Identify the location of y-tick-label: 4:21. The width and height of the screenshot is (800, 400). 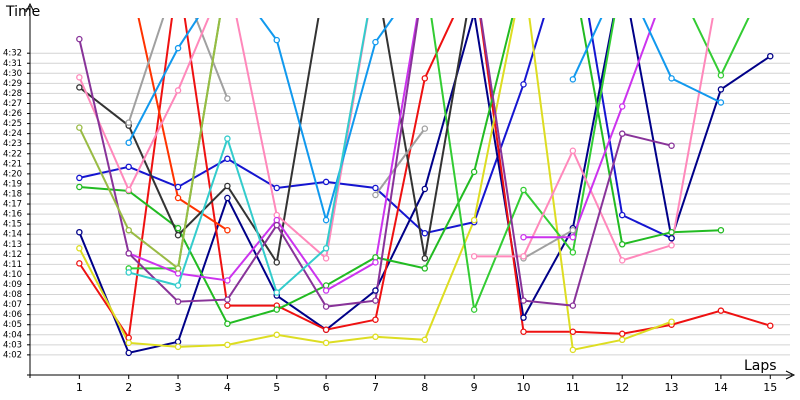
(12, 164).